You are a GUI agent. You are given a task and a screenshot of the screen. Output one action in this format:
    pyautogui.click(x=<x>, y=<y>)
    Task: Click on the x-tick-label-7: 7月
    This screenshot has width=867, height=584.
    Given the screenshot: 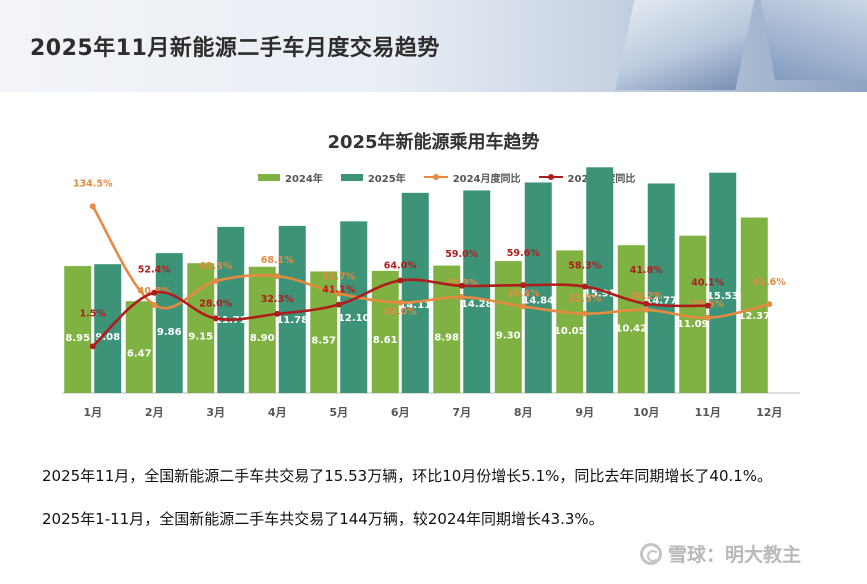 What is the action you would take?
    pyautogui.click(x=461, y=412)
    